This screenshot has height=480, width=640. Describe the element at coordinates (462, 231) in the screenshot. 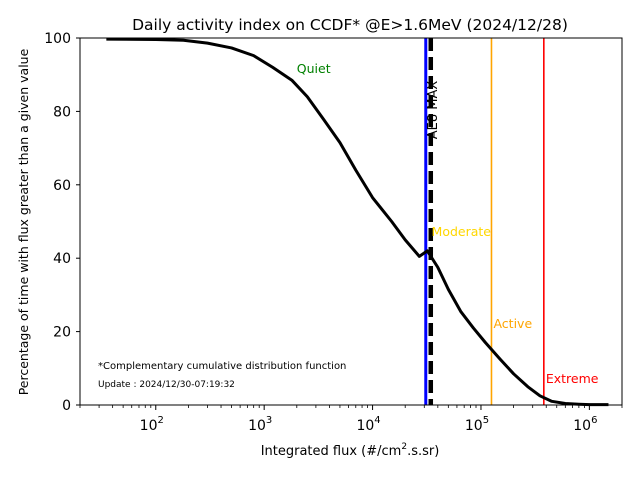

I see `moderate-zone-label: Moderate` at that location.